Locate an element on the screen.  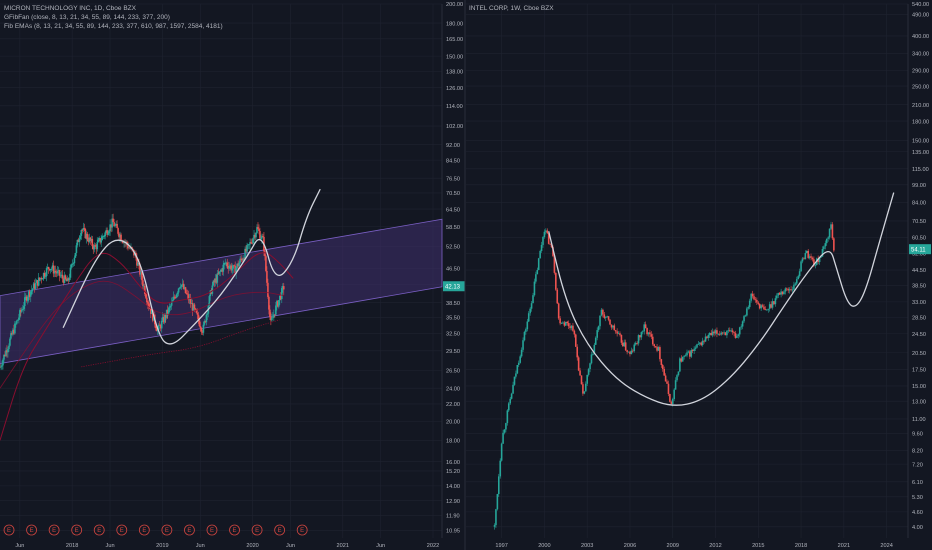
micron-y-tick-label: 11.90 is located at coordinates (453, 517).